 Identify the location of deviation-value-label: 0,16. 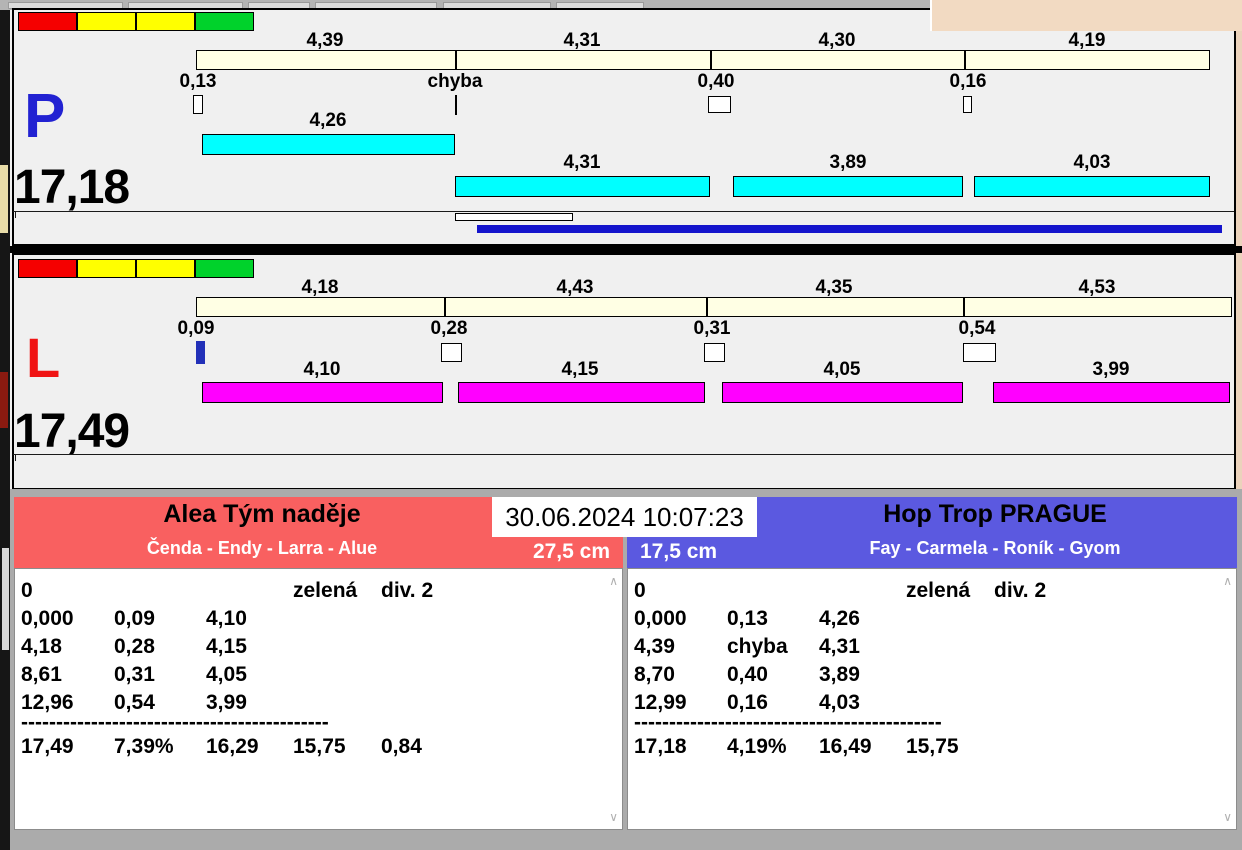
(968, 81).